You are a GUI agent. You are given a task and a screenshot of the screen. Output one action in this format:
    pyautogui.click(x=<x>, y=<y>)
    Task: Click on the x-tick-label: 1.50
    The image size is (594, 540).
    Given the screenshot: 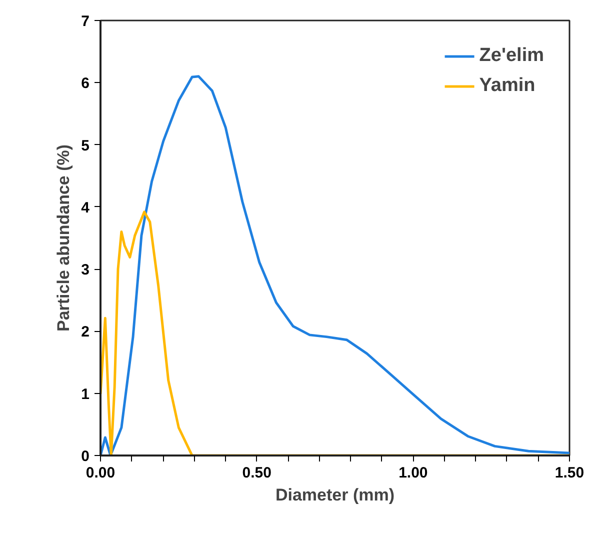 What is the action you would take?
    pyautogui.click(x=569, y=473)
    